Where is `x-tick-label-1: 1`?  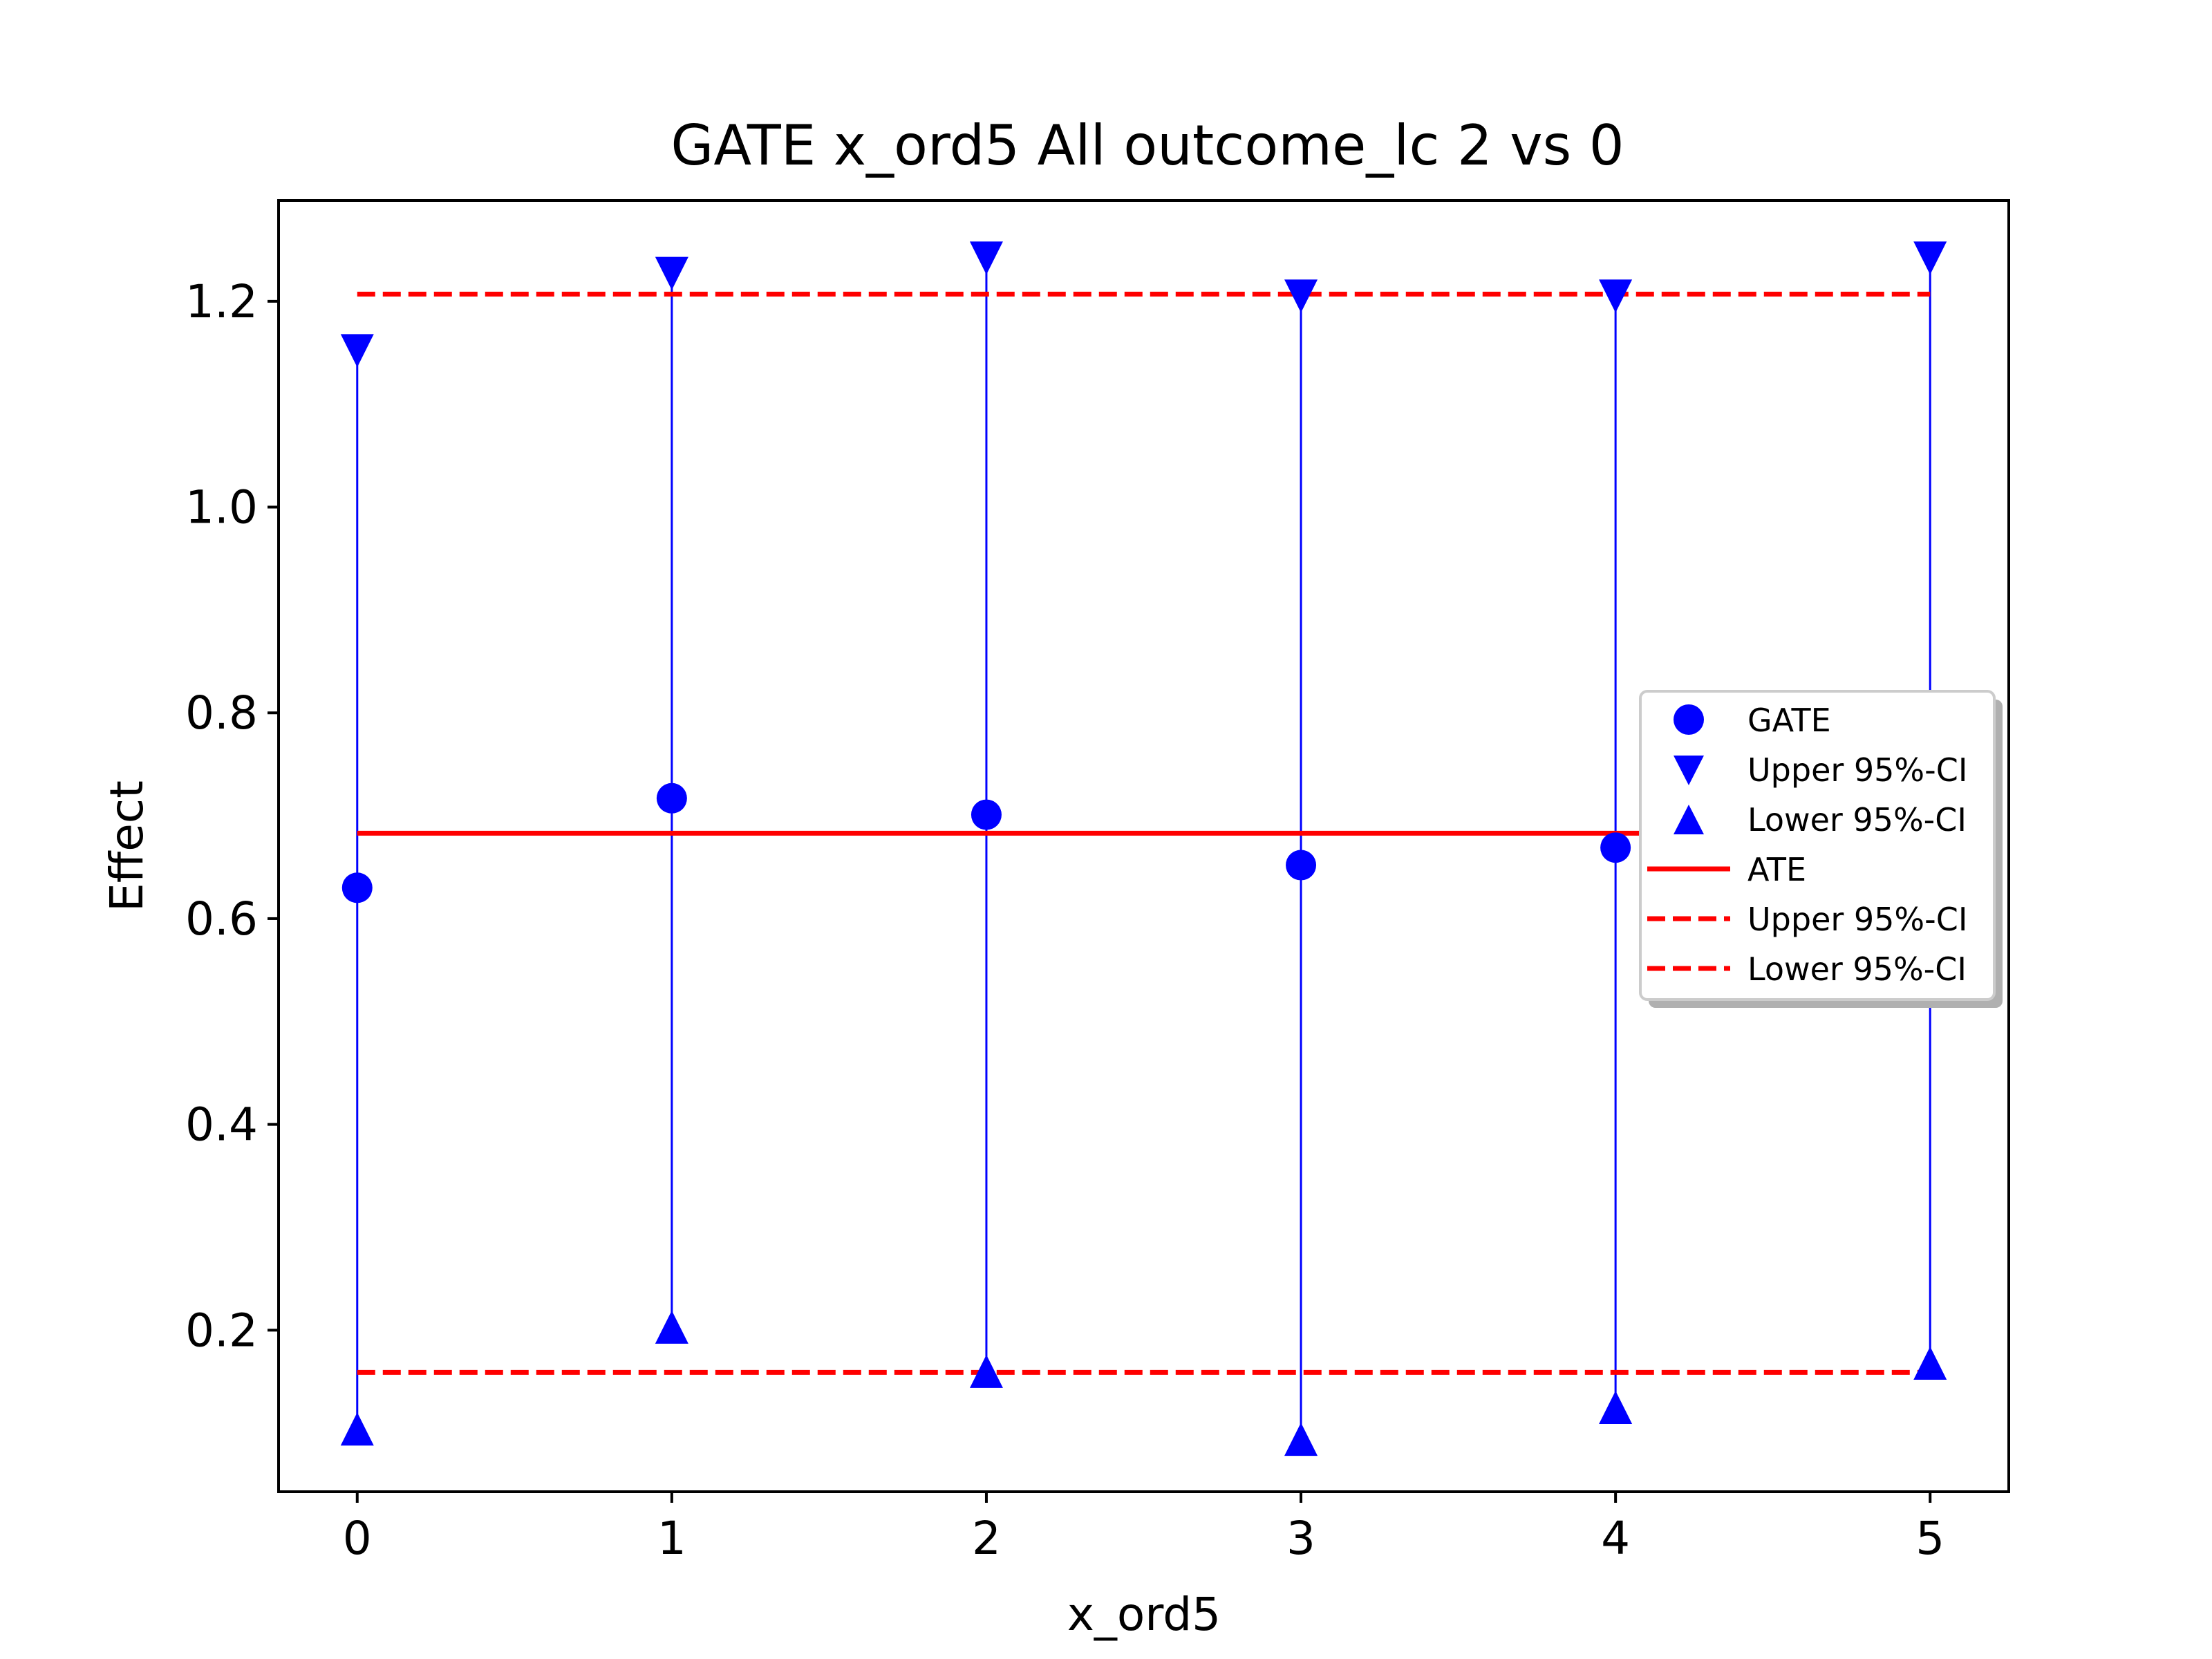 x-tick-label-1: 1 is located at coordinates (671, 1539).